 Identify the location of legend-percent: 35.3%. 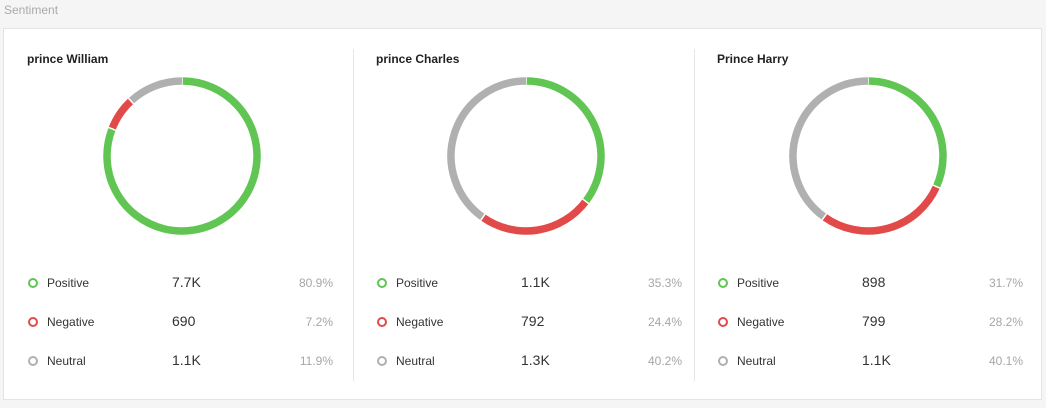
(664, 283).